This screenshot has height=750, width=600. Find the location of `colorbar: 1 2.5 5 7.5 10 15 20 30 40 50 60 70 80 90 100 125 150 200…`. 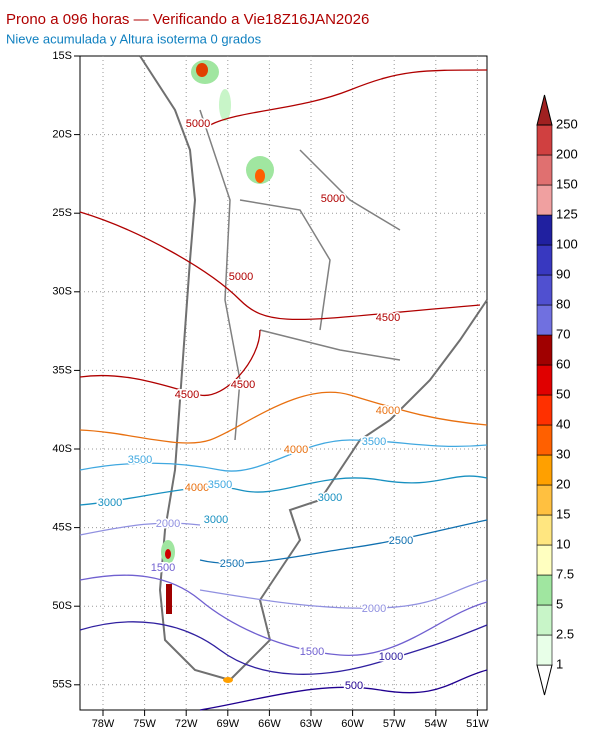

colorbar: 1 2.5 5 7.5 10 15 20 30 40 50 60 70 80 90 100 125 150 200… is located at coordinates (557, 395).